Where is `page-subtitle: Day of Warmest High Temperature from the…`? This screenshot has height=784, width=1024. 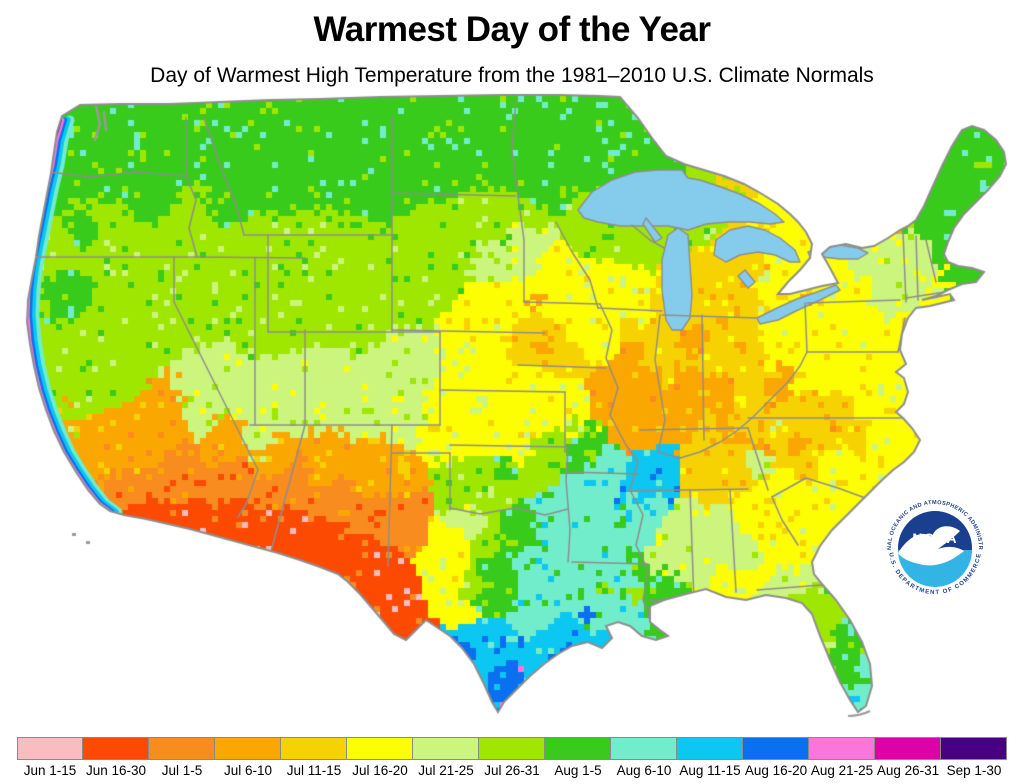 page-subtitle: Day of Warmest High Temperature from the… is located at coordinates (512, 75).